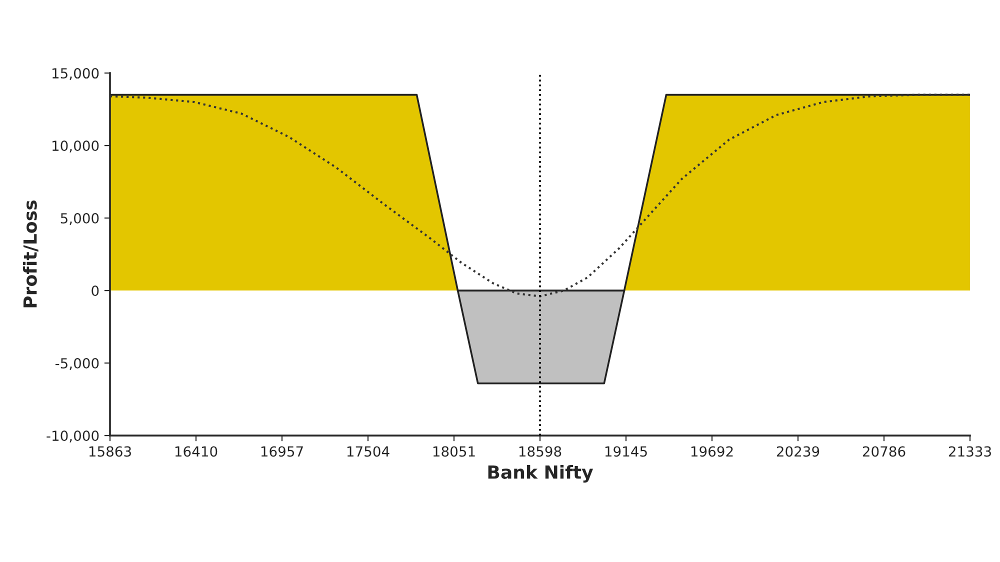  I want to click on y-tick-label: 0, so click(95, 291).